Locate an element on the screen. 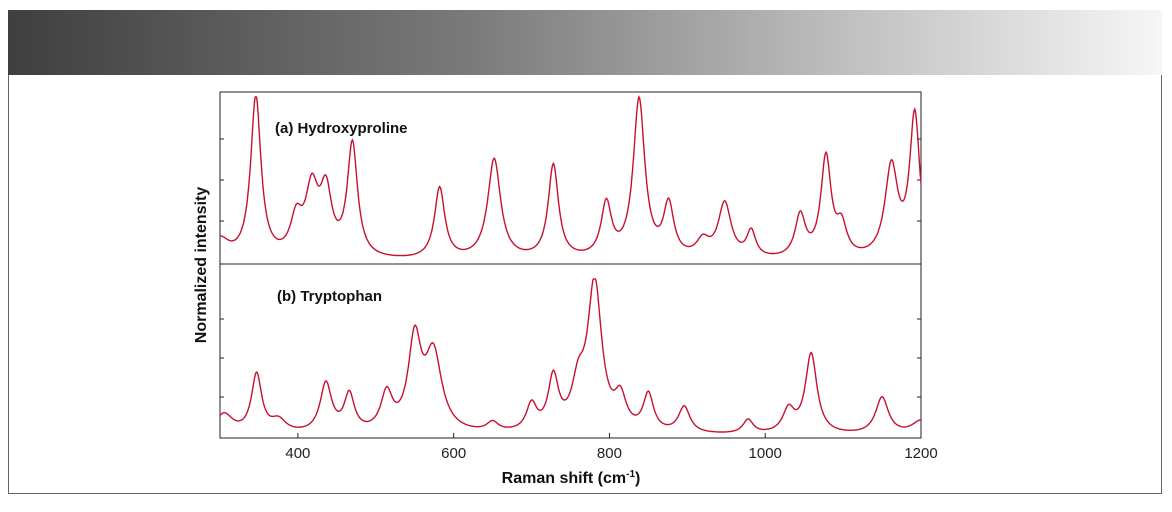 This screenshot has height=512, width=1172. y-axis-title: Normalized intensity is located at coordinates (201, 265).